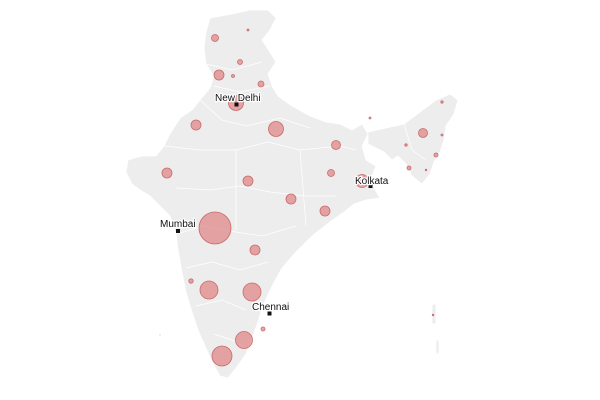  I want to click on city-label-kolkata: Kolkata, so click(372, 181).